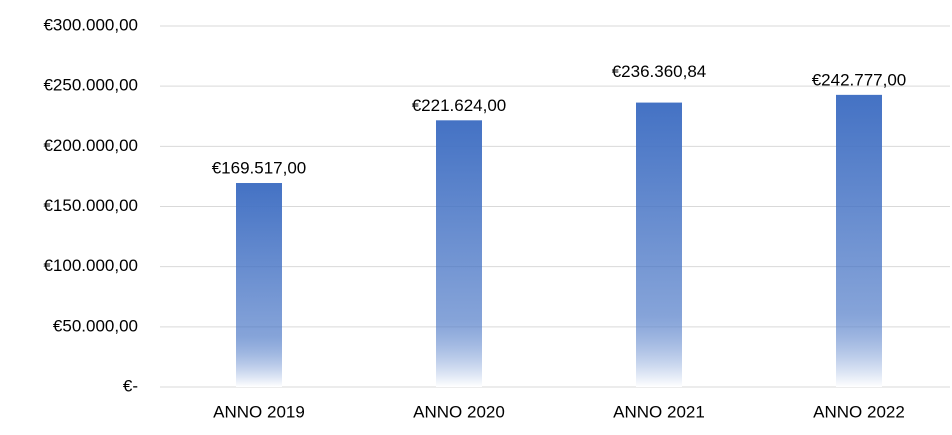 The image size is (952, 435). What do you see at coordinates (259, 411) in the screenshot?
I see `x-tick-label: ANNO 2019` at bounding box center [259, 411].